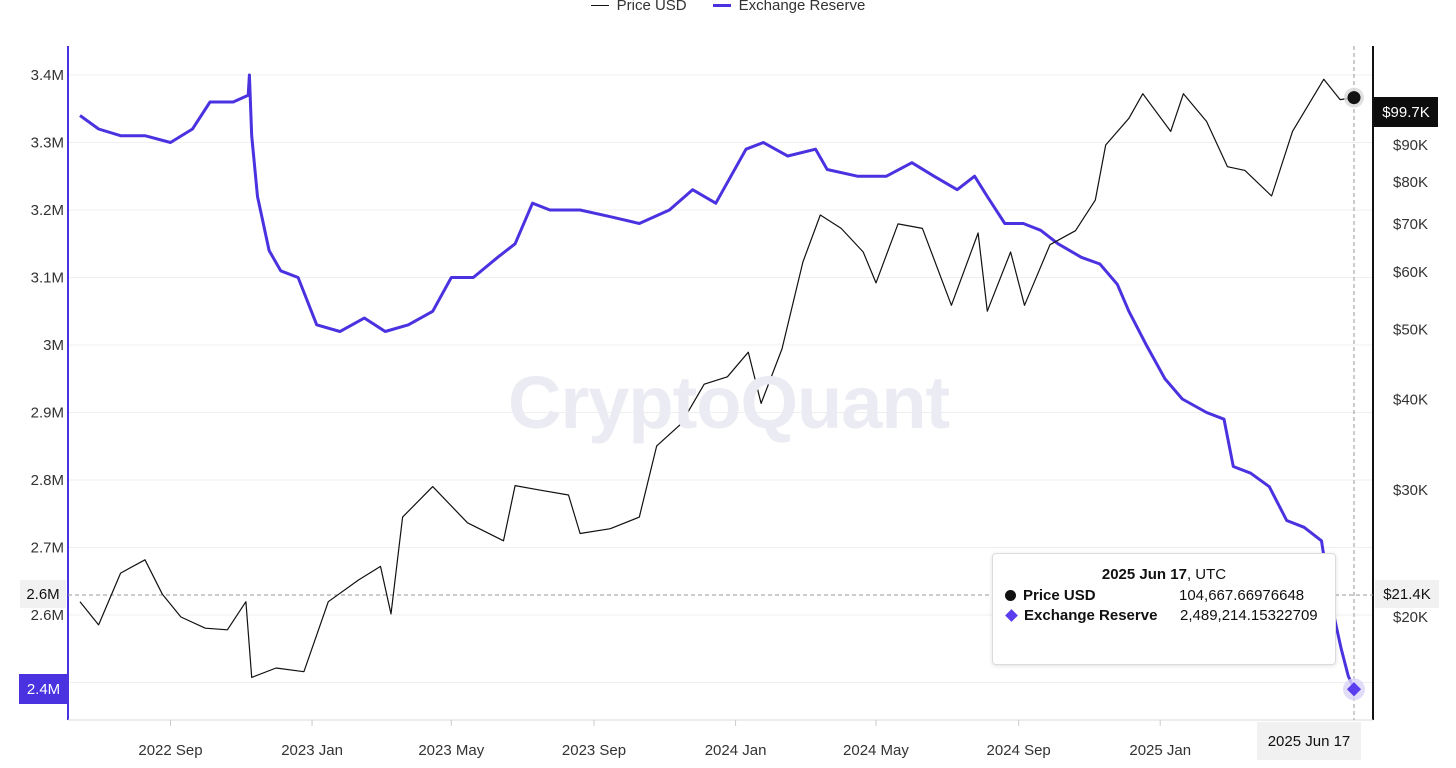 This screenshot has width=1456, height=768. I want to click on tooltip-reserve-label: Exchange Reserve, so click(1091, 615).